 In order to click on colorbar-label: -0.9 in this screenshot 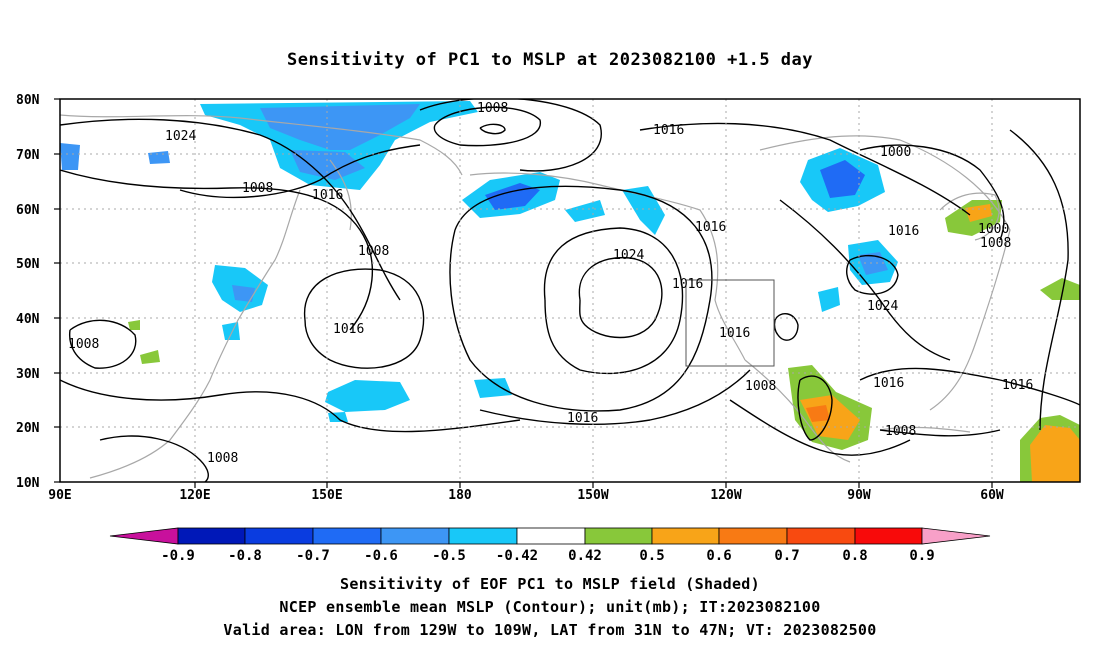, I will do `click(178, 556)`.